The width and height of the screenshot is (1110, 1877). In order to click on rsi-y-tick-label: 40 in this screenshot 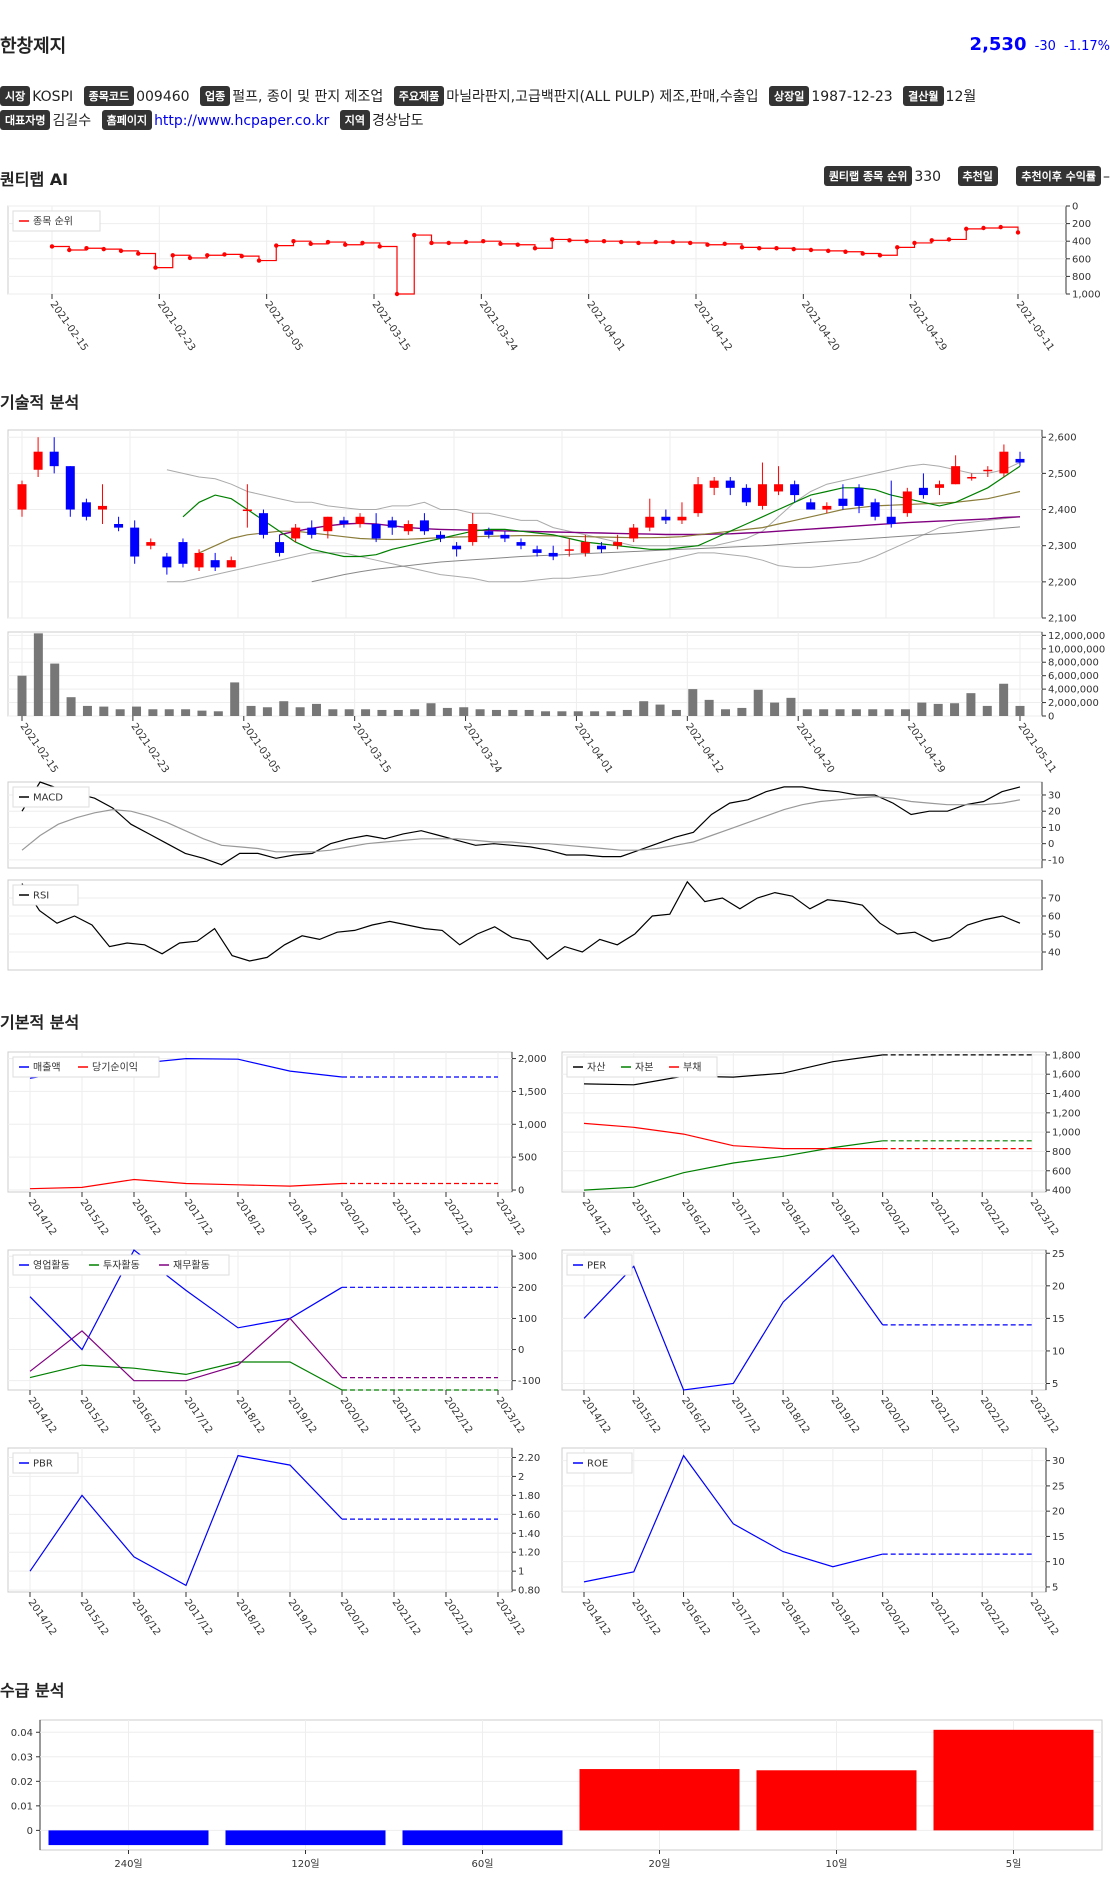, I will do `click(1054, 953)`.